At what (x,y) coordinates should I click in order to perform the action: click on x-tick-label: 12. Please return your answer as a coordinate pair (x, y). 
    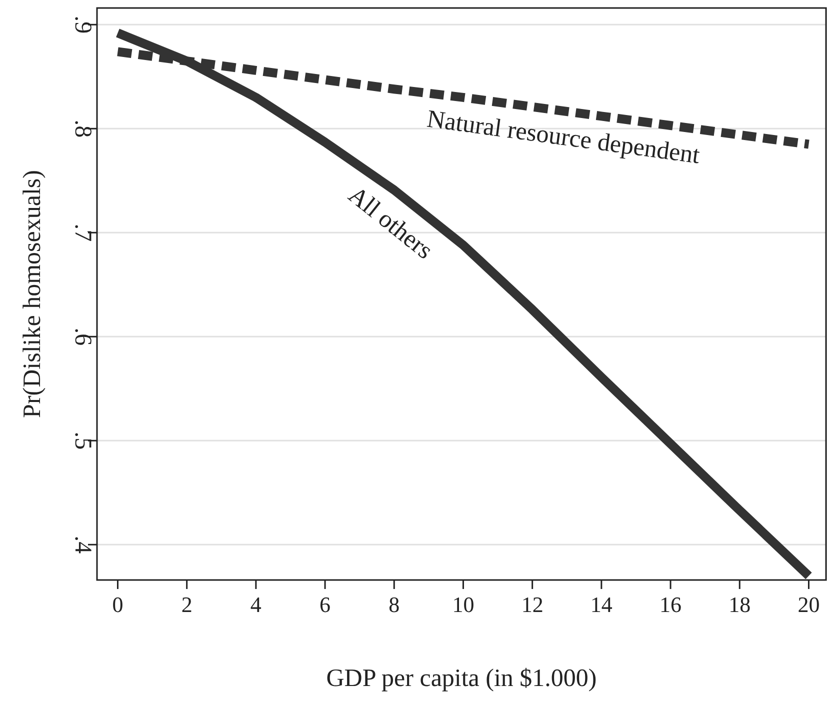
    Looking at the image, I should click on (532, 604).